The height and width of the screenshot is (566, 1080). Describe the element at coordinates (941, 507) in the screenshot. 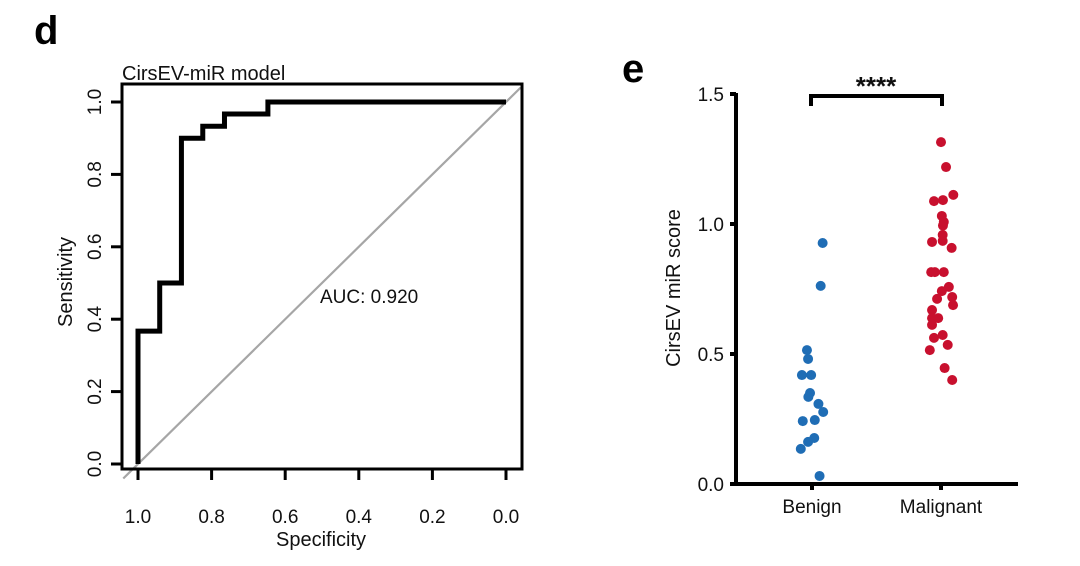

I see `x-category-label: Malignant` at that location.